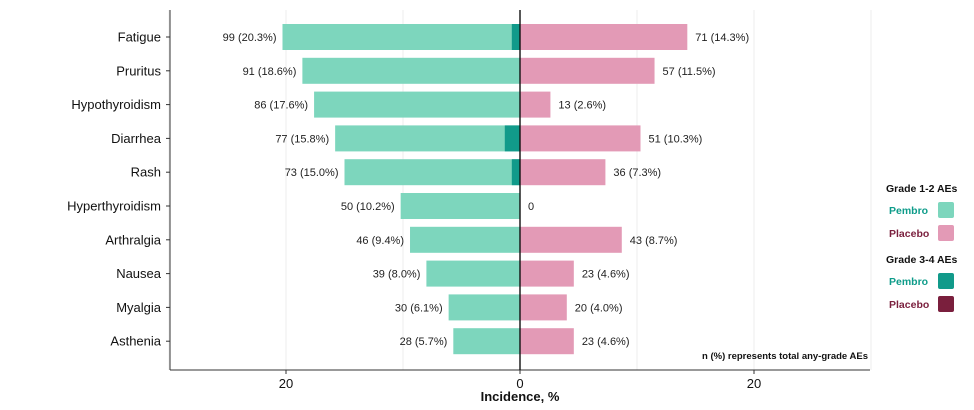 The width and height of the screenshot is (974, 410). I want to click on data-label-placebo: 57 (11.5%), so click(689, 72).